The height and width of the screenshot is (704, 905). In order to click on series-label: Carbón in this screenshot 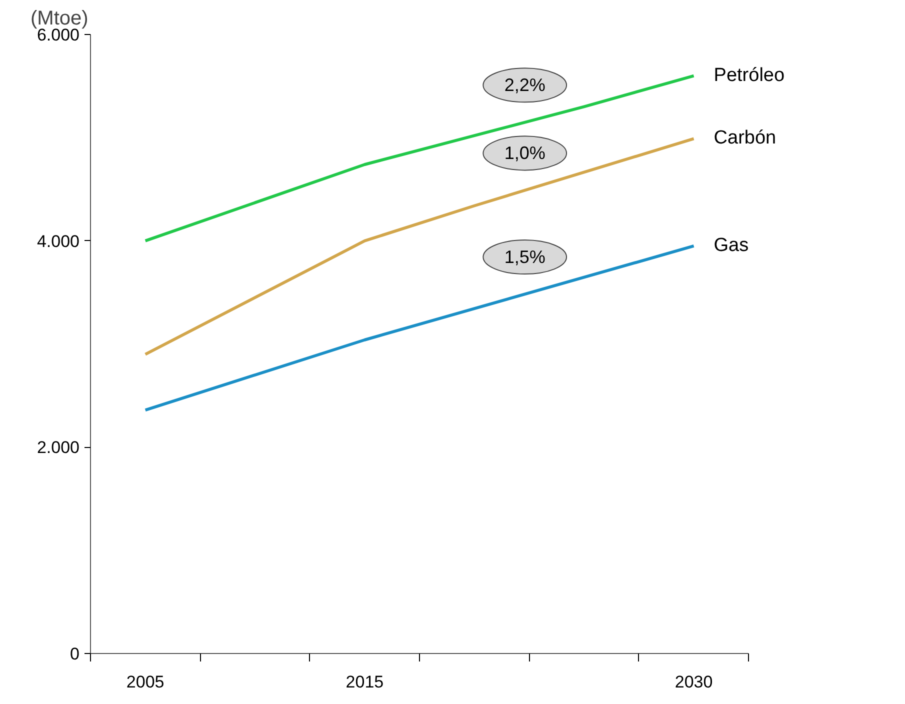, I will do `click(745, 138)`.